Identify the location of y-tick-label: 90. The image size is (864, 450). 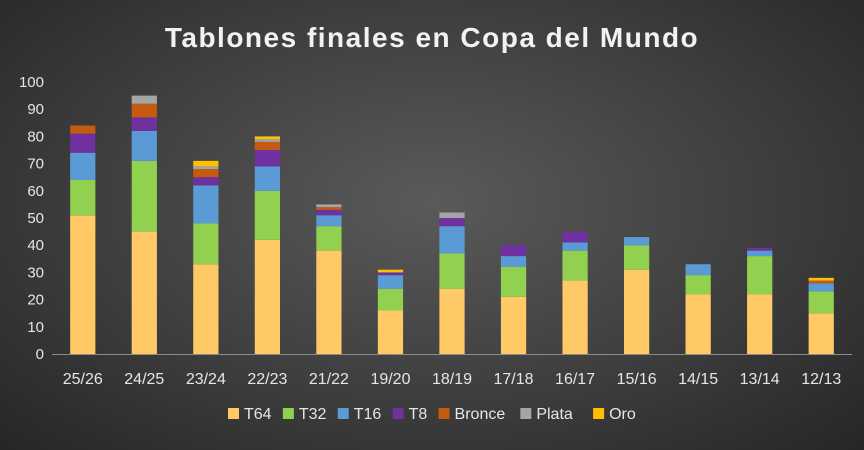
(35, 109).